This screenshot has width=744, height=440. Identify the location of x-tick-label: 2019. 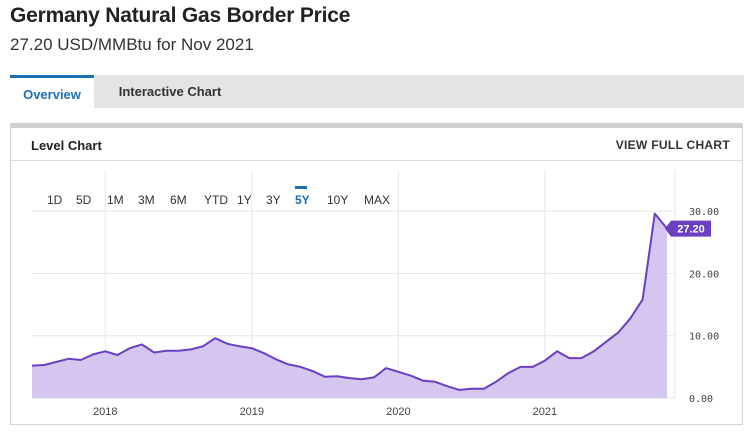
(252, 412).